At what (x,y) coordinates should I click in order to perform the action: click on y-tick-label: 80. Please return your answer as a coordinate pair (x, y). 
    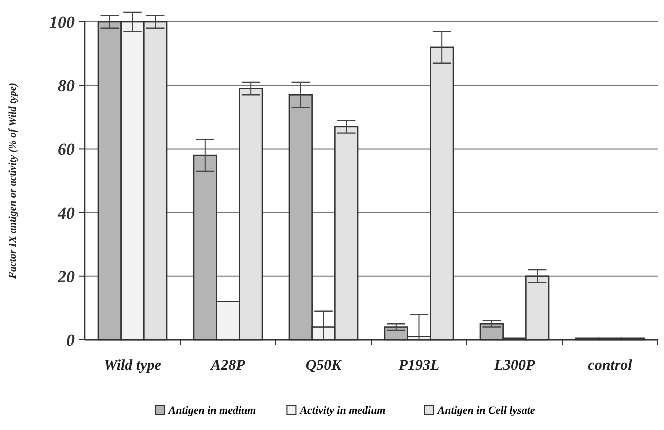
    Looking at the image, I should click on (67, 86).